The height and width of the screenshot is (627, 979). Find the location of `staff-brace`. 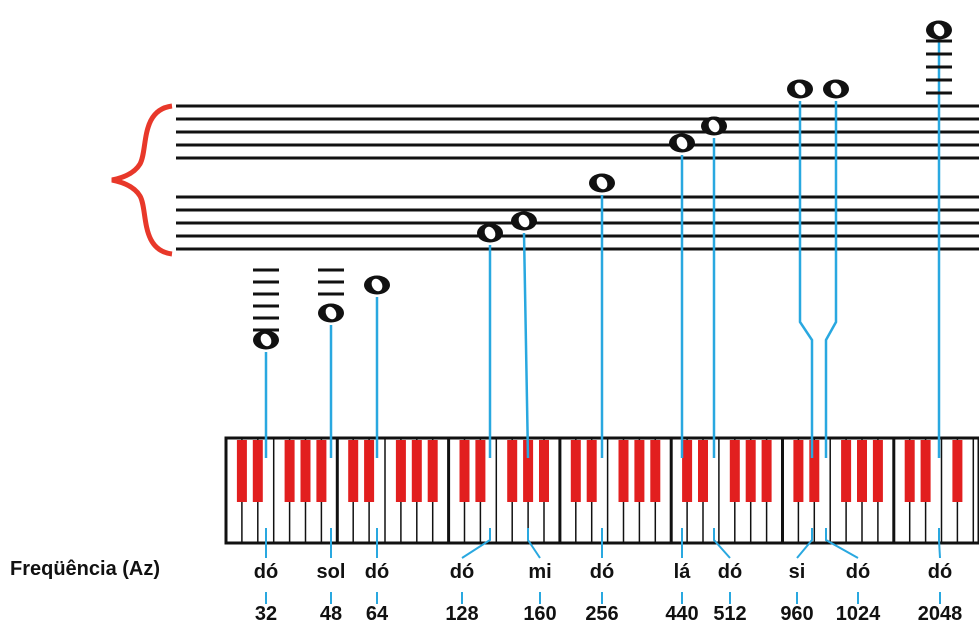

staff-brace is located at coordinates (142, 180).